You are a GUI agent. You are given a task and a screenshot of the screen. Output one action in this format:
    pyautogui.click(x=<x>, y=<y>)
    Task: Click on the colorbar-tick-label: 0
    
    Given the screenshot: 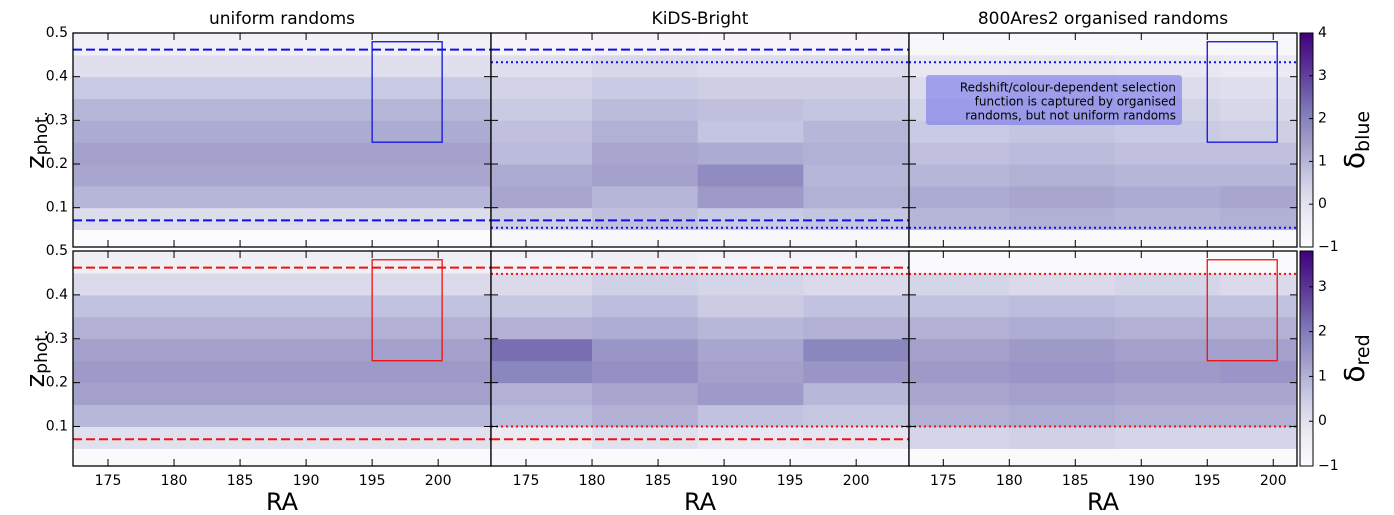 What is the action you would take?
    pyautogui.click(x=1322, y=204)
    